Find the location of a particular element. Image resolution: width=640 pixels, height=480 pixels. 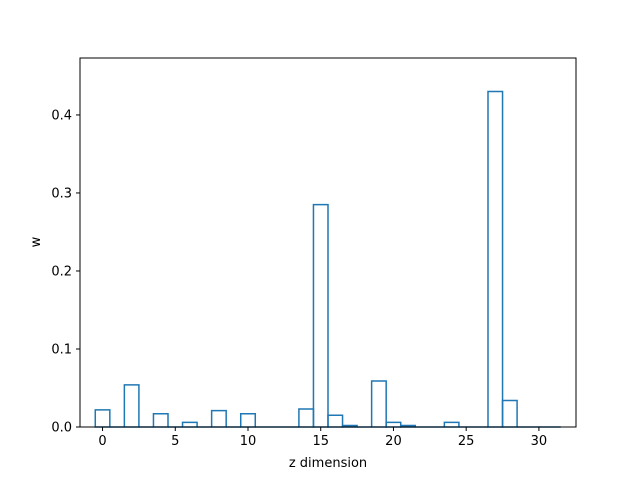

y-tick-label: 0.4 is located at coordinates (61, 115).